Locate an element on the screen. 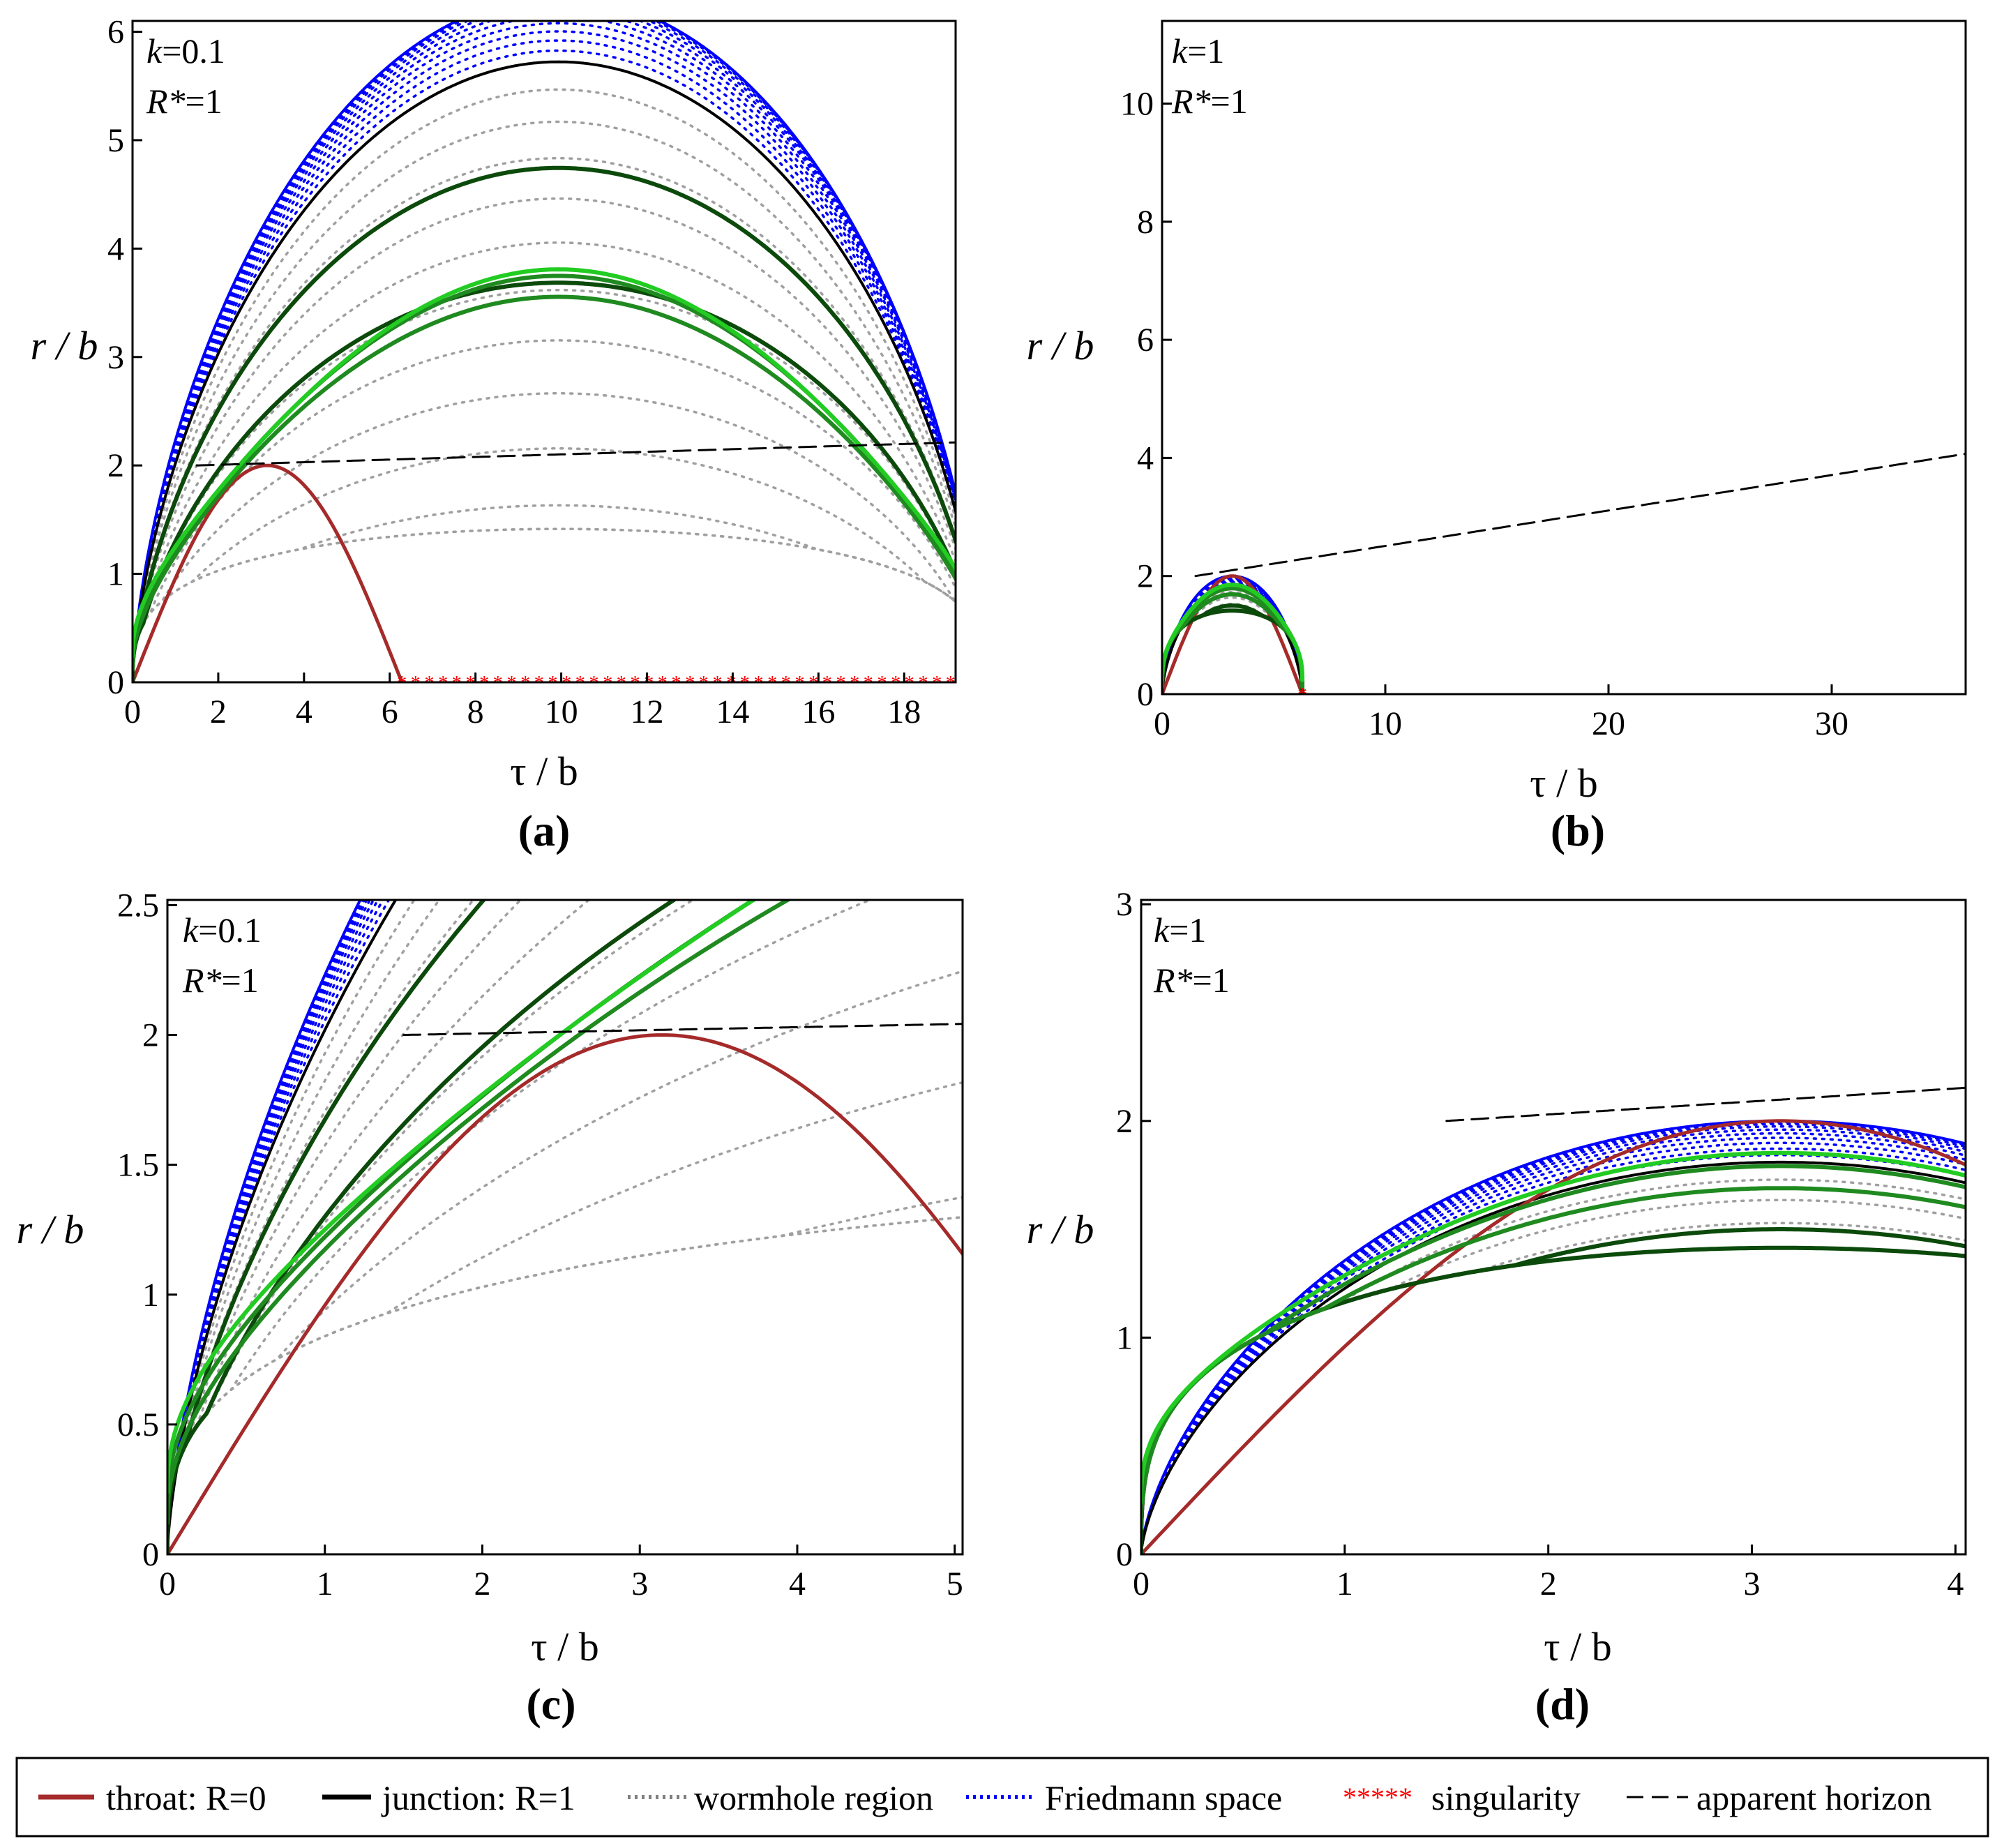 This screenshot has height=1848, width=2004. panel-a-frame is located at coordinates (544, 352).